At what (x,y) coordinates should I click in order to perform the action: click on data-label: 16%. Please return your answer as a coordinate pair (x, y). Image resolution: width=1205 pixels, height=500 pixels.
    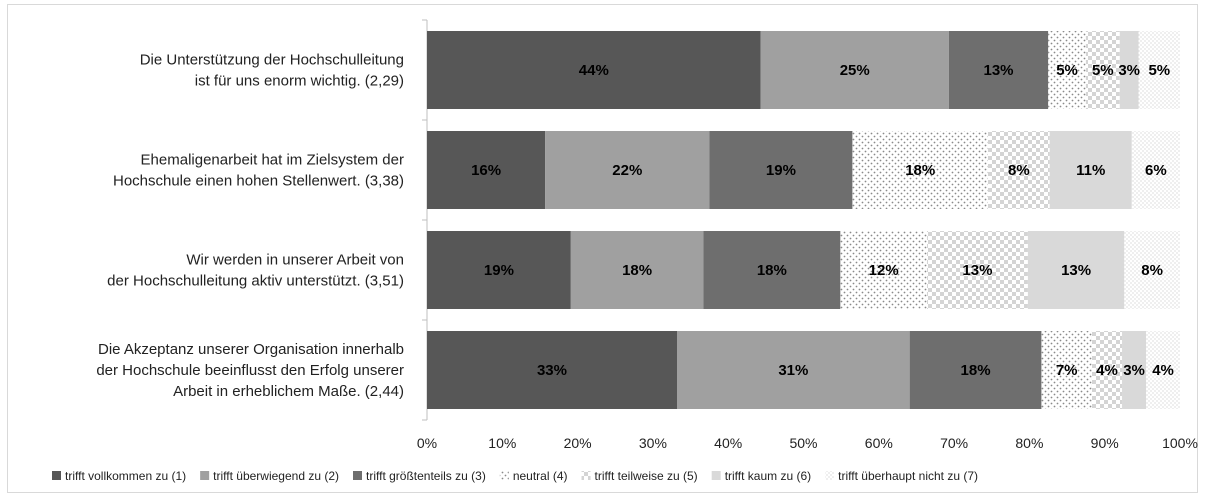
    Looking at the image, I should click on (486, 170).